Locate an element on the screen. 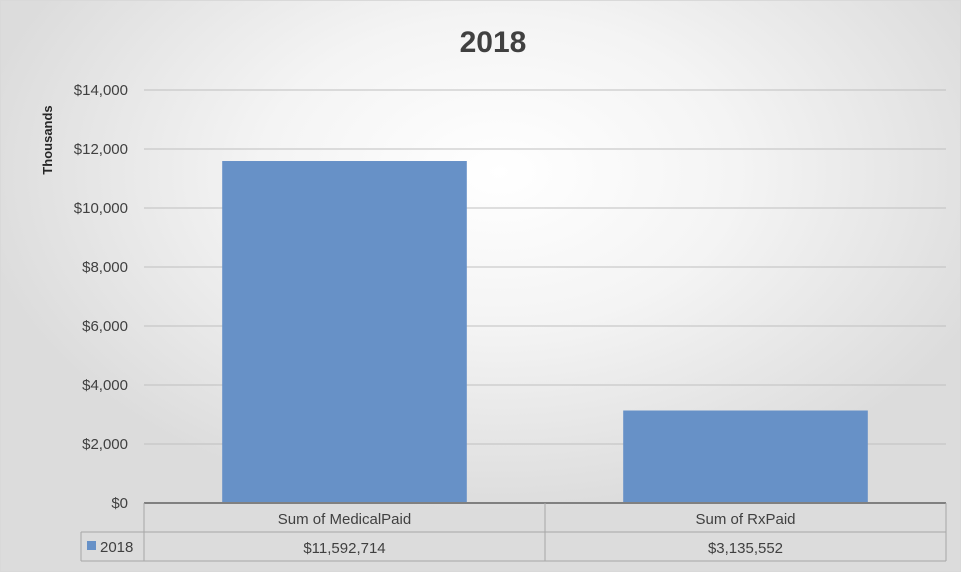 The height and width of the screenshot is (573, 961). y-tick-label: $6,000 is located at coordinates (105, 326).